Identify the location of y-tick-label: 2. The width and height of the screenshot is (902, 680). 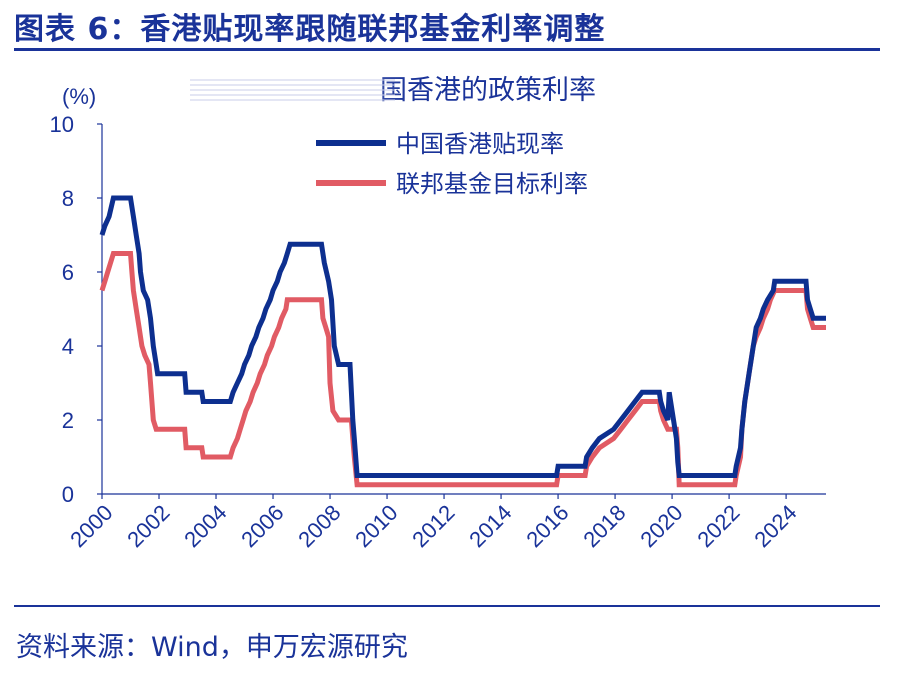
(68, 420).